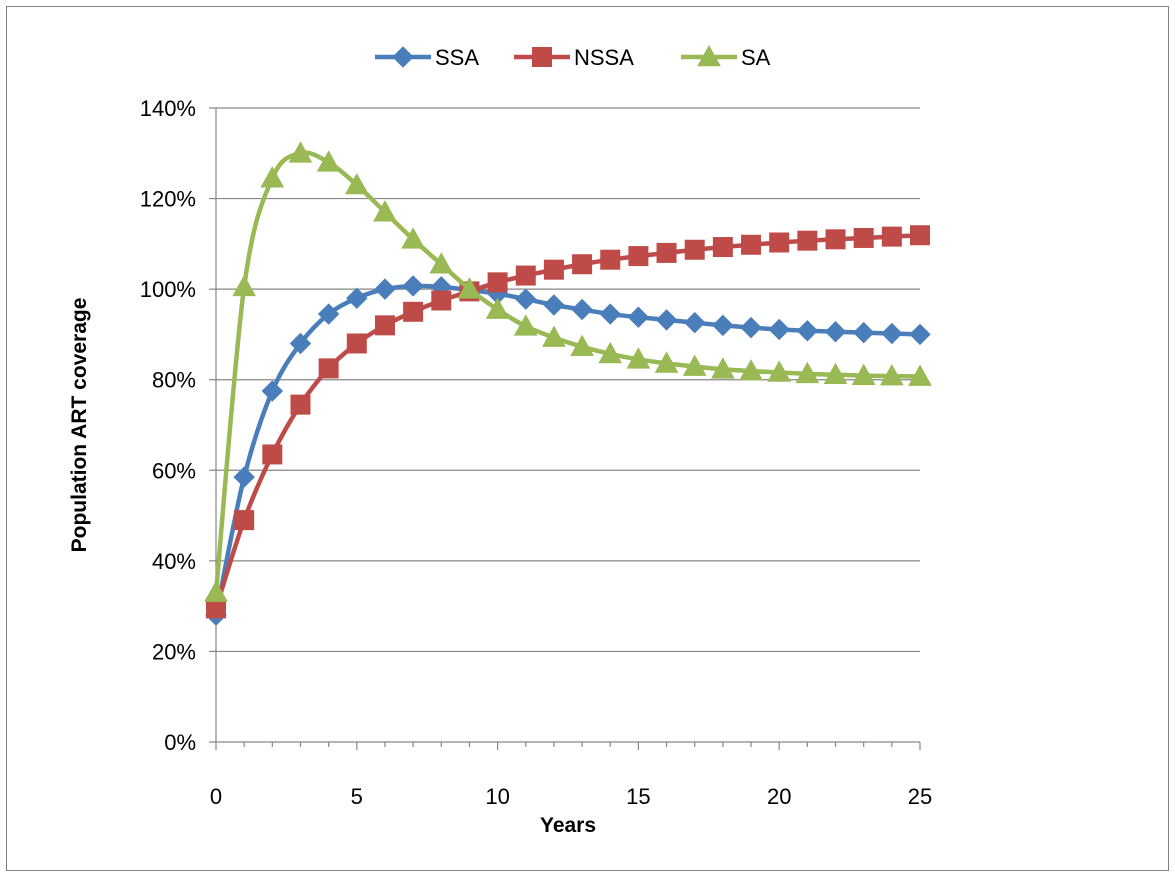 Image resolution: width=1175 pixels, height=877 pixels. Describe the element at coordinates (497, 796) in the screenshot. I see `x-tick-label: 10` at that location.